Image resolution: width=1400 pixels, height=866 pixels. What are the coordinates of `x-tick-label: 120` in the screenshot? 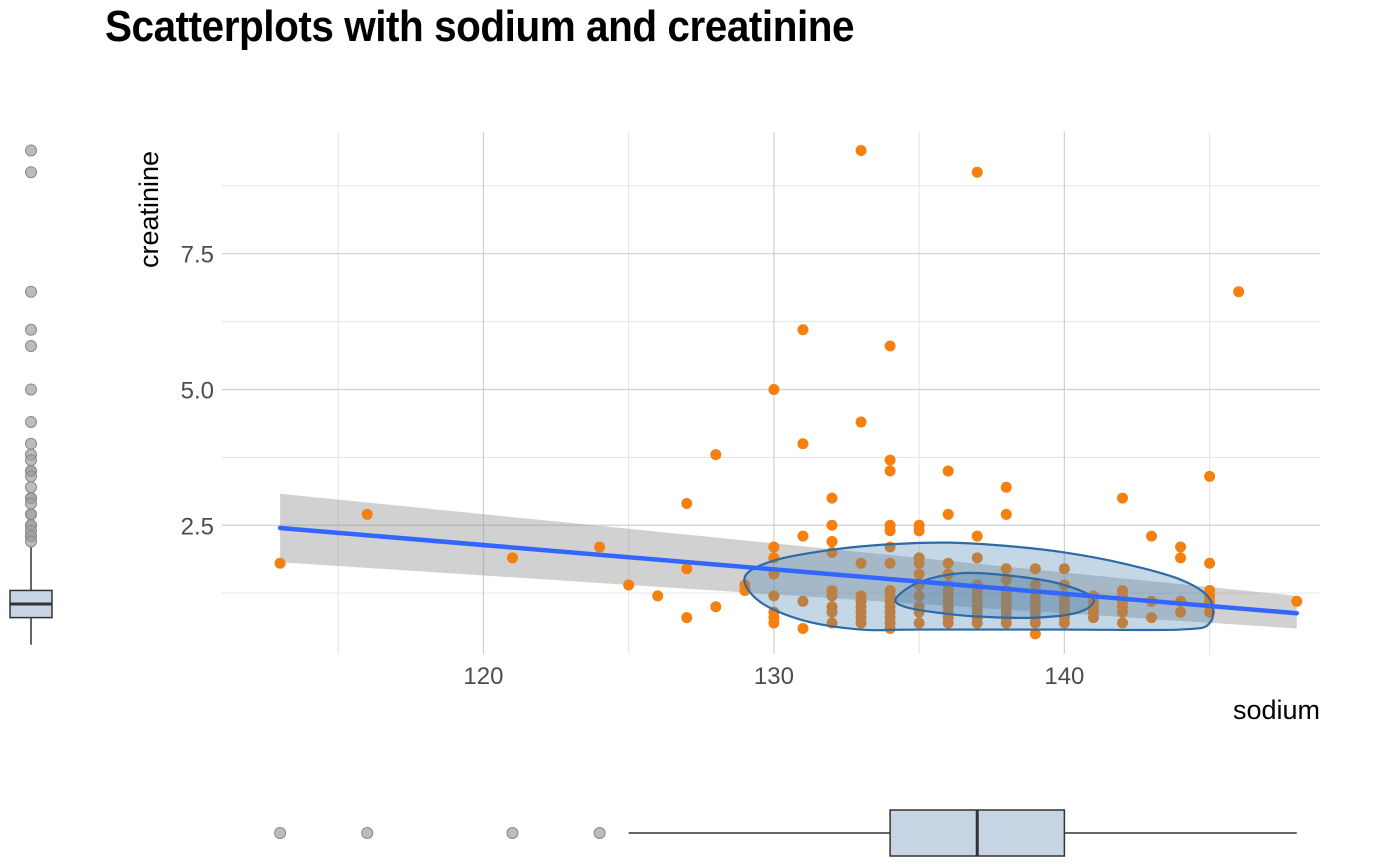 It's located at (483, 676).